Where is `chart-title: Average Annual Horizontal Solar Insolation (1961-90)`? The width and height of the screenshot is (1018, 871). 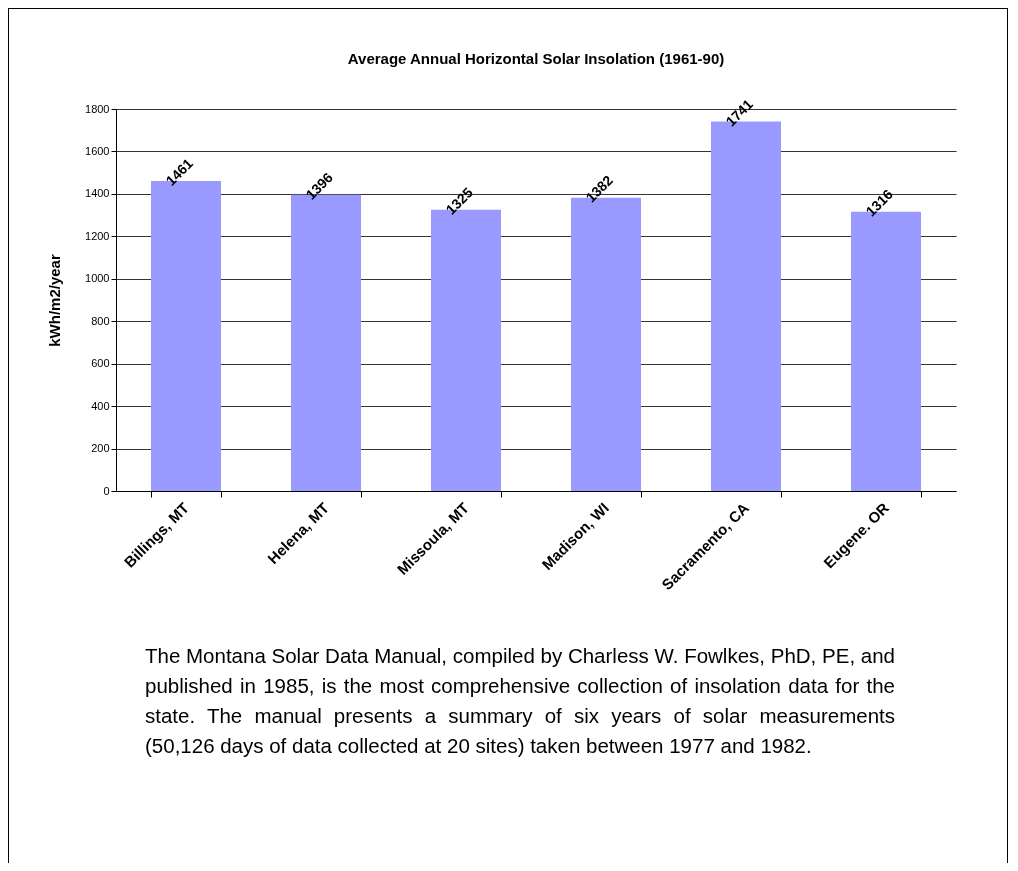 chart-title: Average Annual Horizontal Solar Insolation (1961-90) is located at coordinates (536, 59).